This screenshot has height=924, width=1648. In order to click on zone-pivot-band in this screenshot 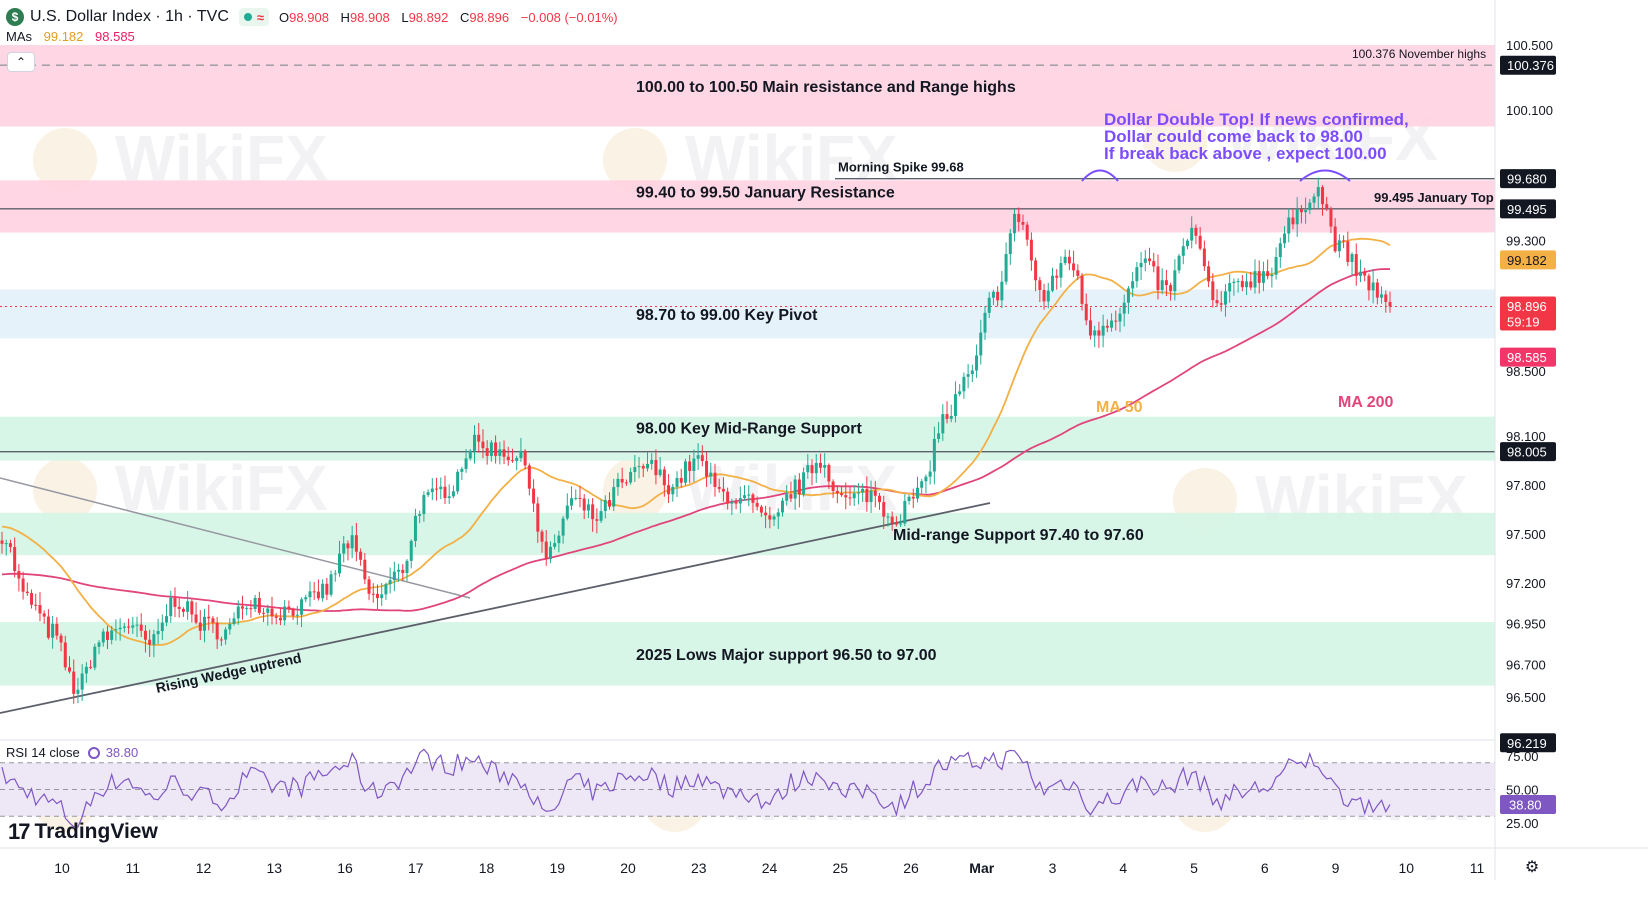, I will do `click(747, 314)`.